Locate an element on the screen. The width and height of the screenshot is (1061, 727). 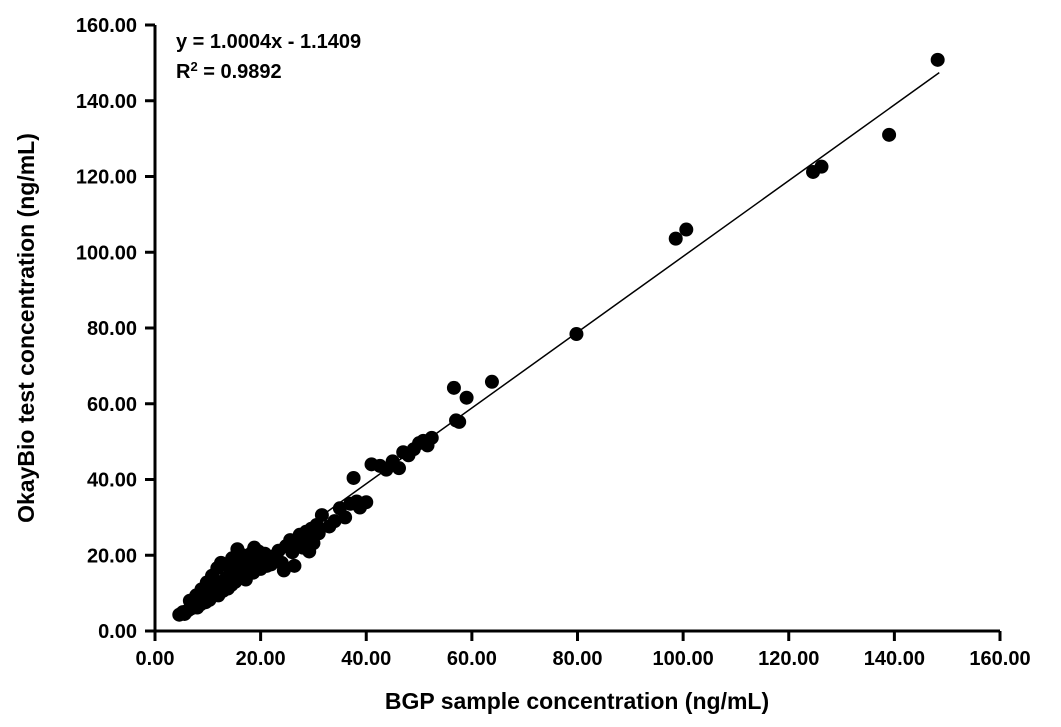
x-tick-label: 0.00 is located at coordinates (155, 659).